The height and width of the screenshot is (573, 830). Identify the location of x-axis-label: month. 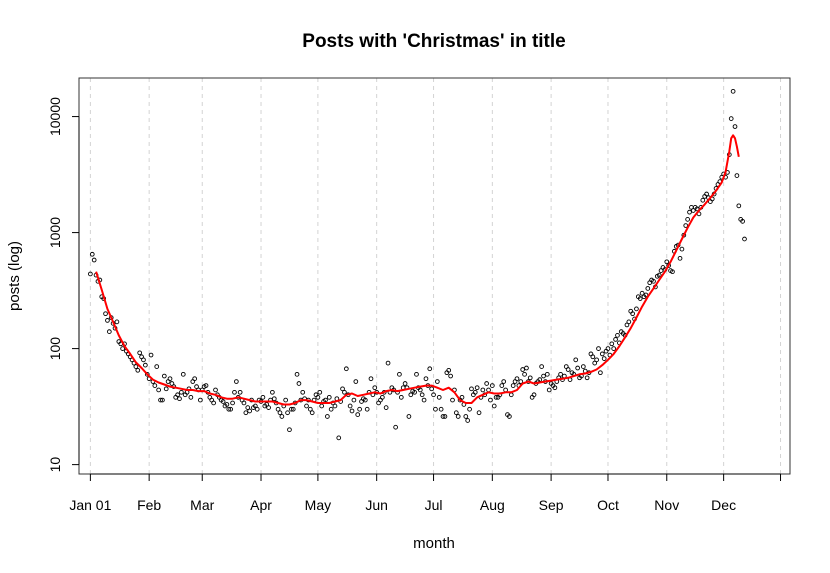
(434, 543).